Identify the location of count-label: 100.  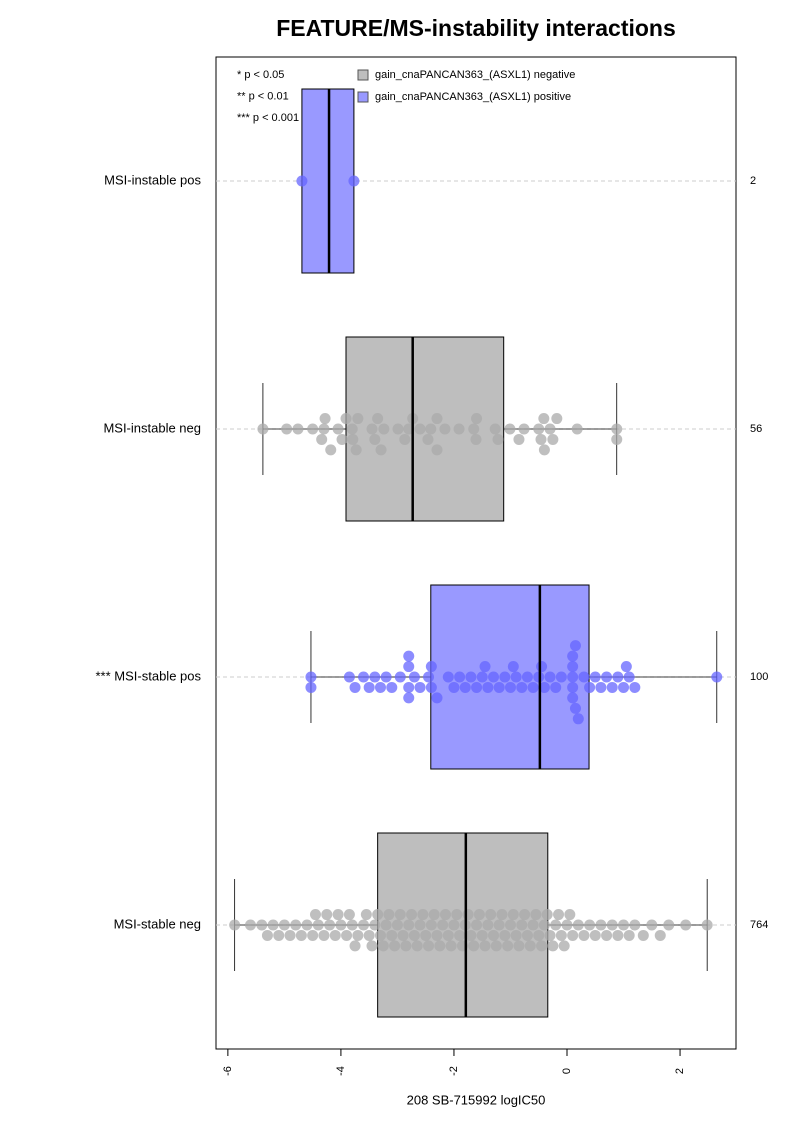
(759, 677).